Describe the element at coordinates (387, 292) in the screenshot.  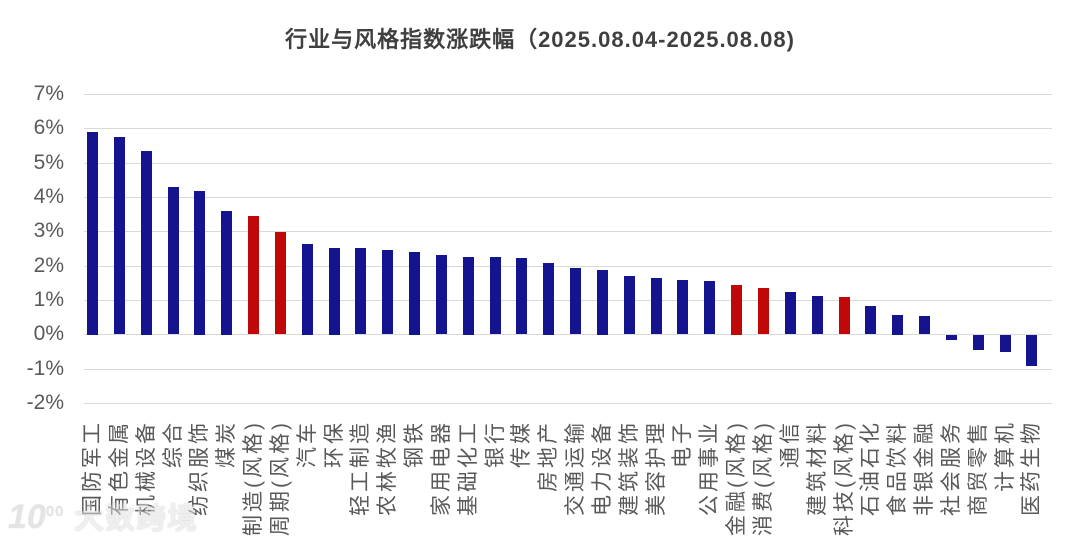
I see `bar-农林牧渔` at that location.